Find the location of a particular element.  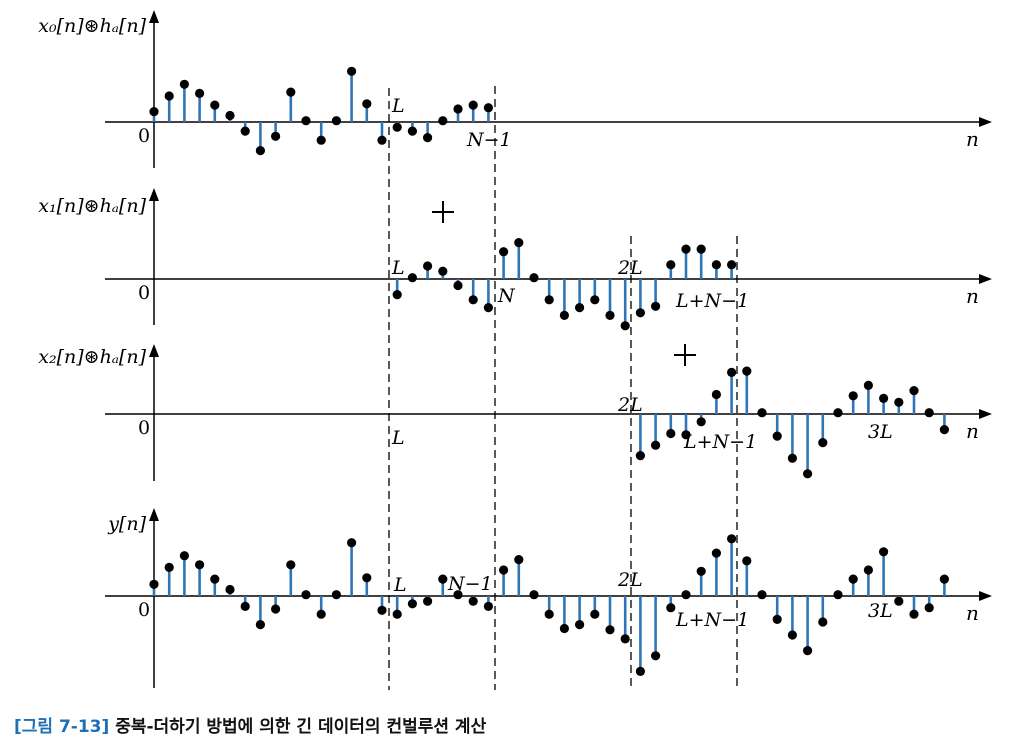

annotation-3L: 3L is located at coordinates (880, 432).